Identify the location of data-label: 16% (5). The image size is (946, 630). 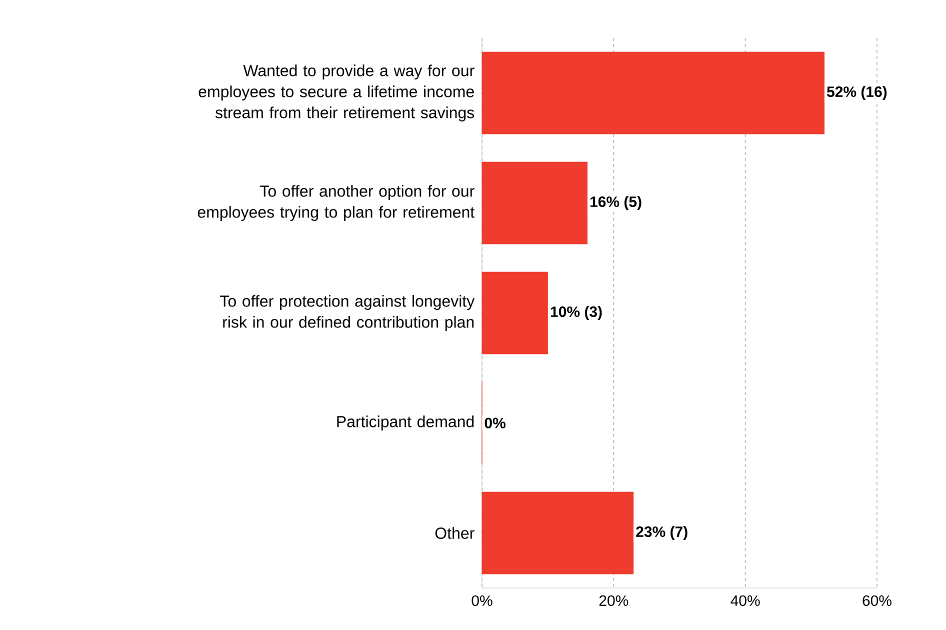
(616, 203).